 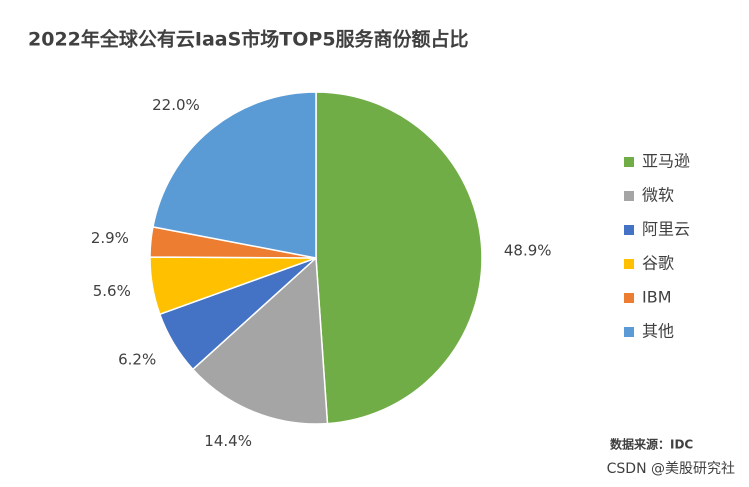 What do you see at coordinates (671, 469) in the screenshot?
I see `watermark: CSDN @美股研究社` at bounding box center [671, 469].